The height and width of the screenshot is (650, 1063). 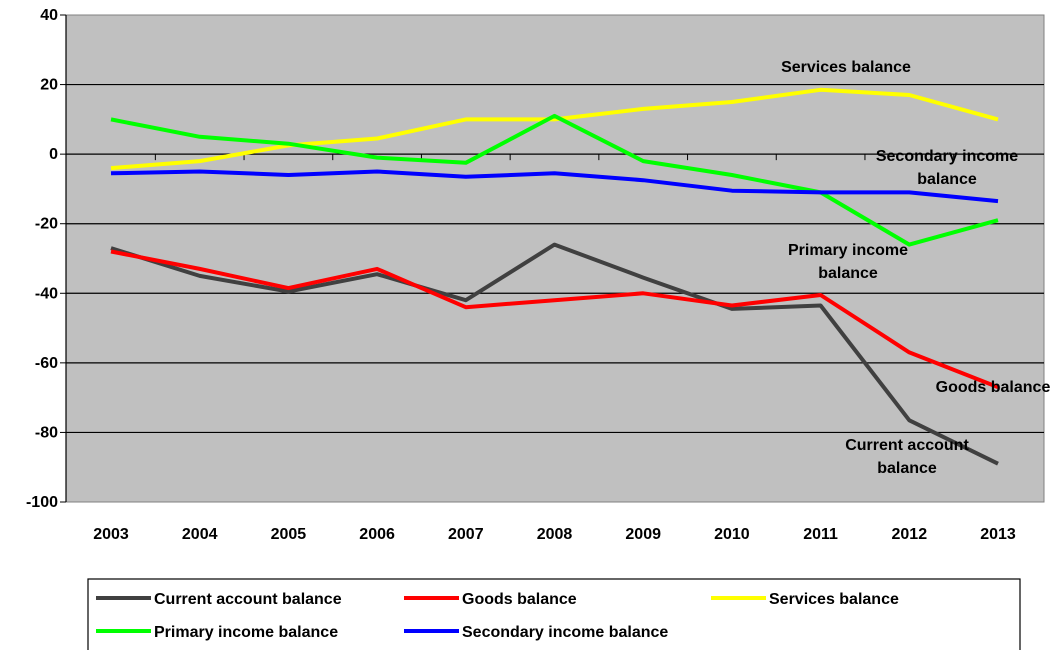 I want to click on annotation-label: Current account, so click(x=907, y=445).